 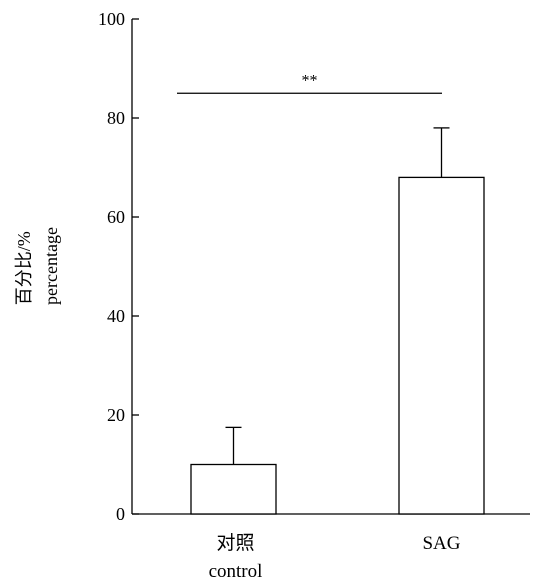 I want to click on x-category-sublabel: control, so click(x=236, y=571).